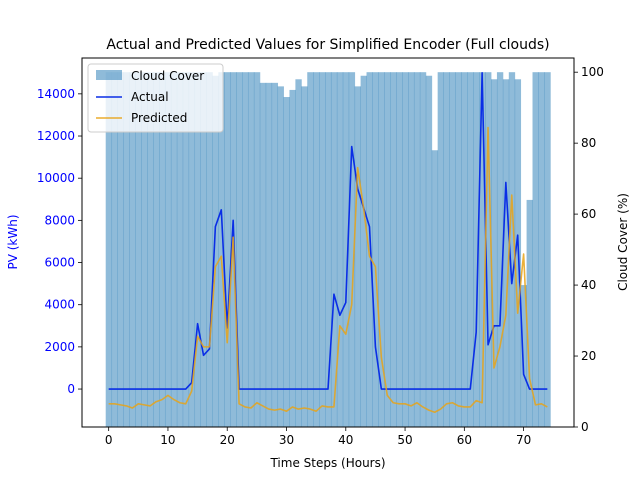  Describe the element at coordinates (227, 440) in the screenshot. I see `x-tick-label: 20` at that location.